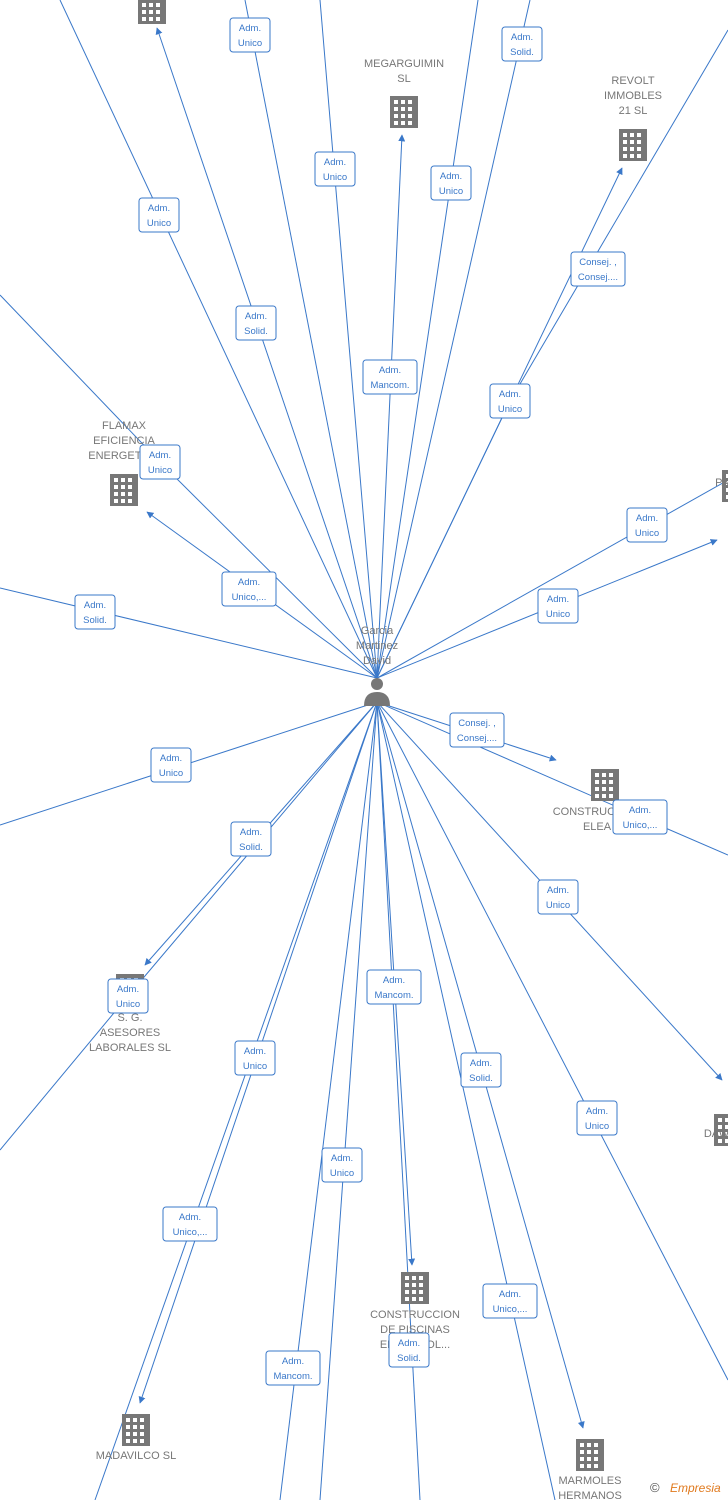  Describe the element at coordinates (377, 684) in the screenshot. I see `person-head` at that location.